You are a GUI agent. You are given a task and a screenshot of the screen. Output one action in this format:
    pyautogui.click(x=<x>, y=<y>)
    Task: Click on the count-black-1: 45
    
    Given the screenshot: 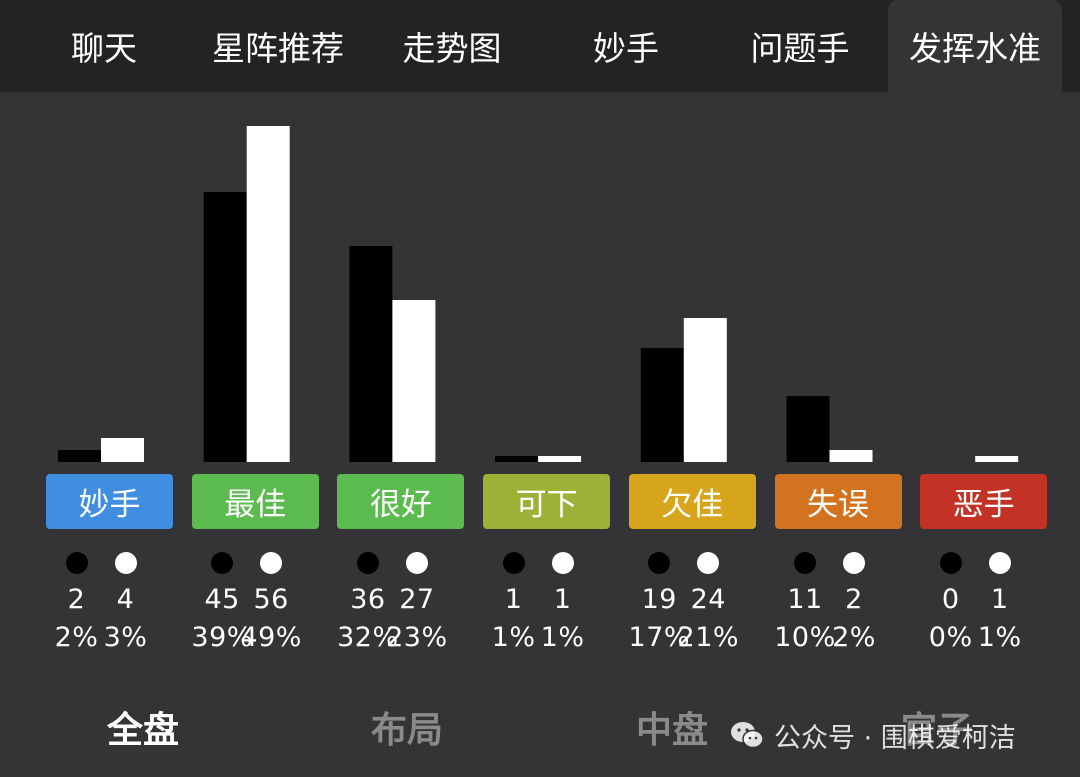 What is the action you would take?
    pyautogui.click(x=222, y=599)
    